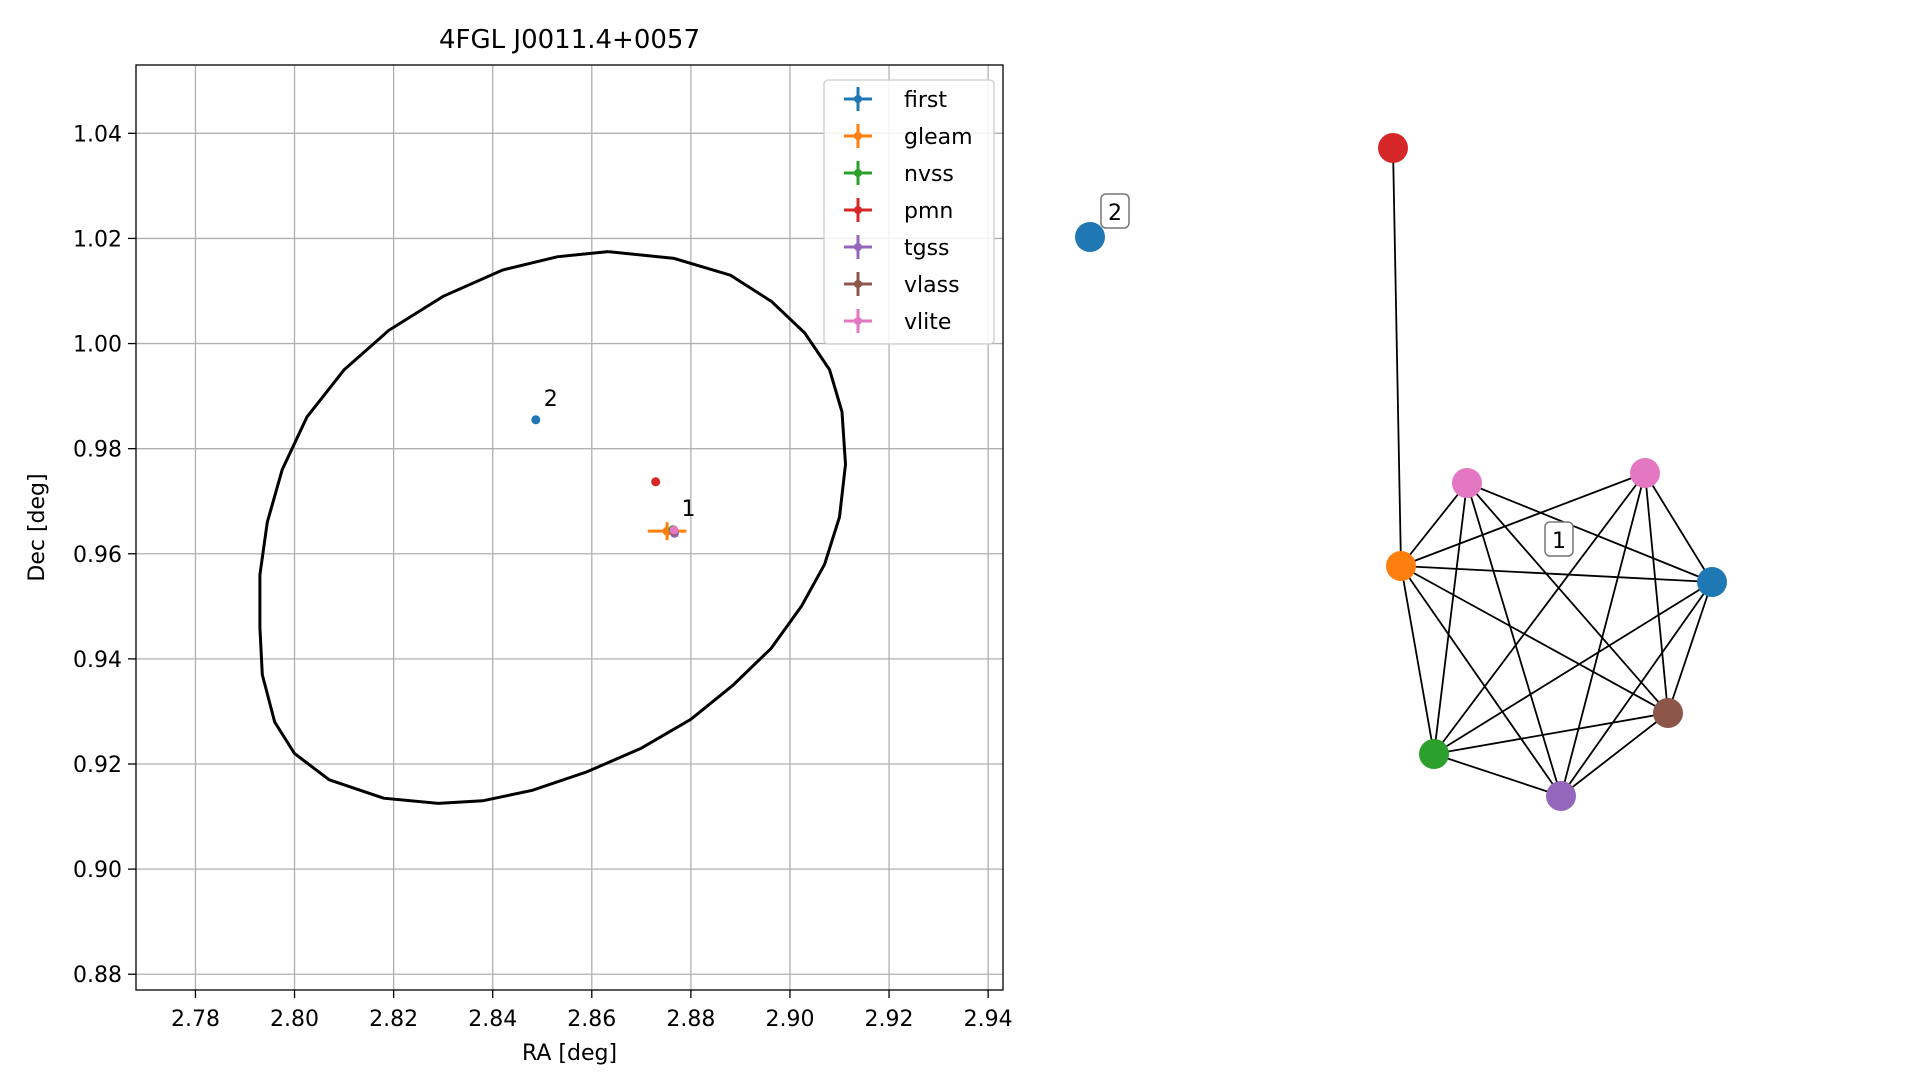 This screenshot has height=1080, width=1919. Describe the element at coordinates (492, 1019) in the screenshot. I see `x-tick-label: 2.84` at that location.